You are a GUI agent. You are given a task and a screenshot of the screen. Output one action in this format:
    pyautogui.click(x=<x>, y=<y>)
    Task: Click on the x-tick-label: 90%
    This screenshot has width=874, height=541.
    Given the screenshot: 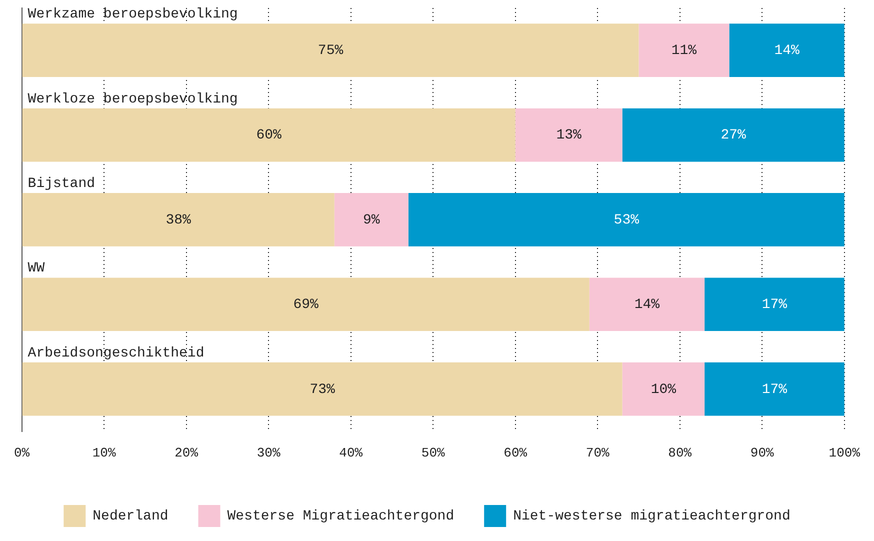 What is the action you would take?
    pyautogui.click(x=762, y=453)
    